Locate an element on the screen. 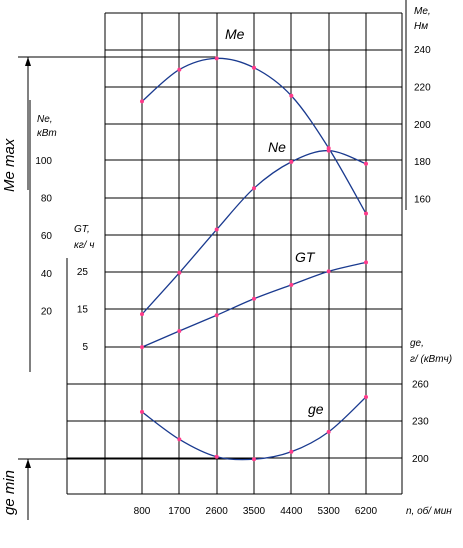 This screenshot has width=463, height=548. x-tick-label: 1700 is located at coordinates (179, 511).